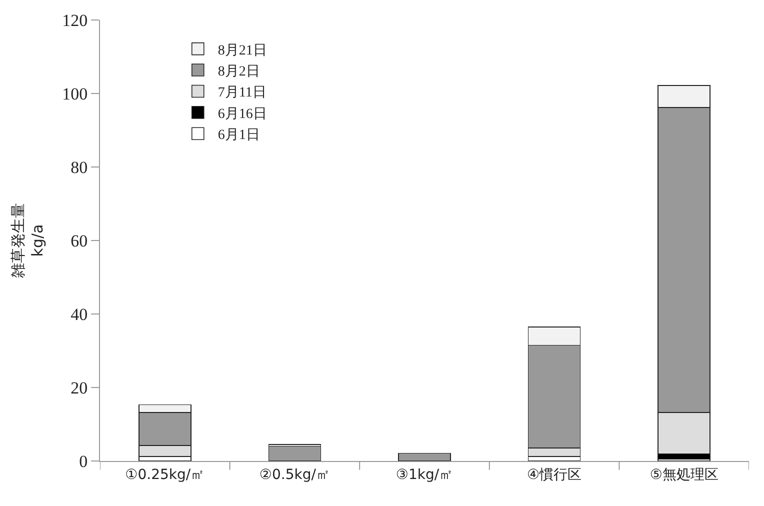 Image resolution: width=764 pixels, height=506 pixels. What do you see at coordinates (684, 474) in the screenshot?
I see `x-tick-label: ⑤無処理区` at bounding box center [684, 474].